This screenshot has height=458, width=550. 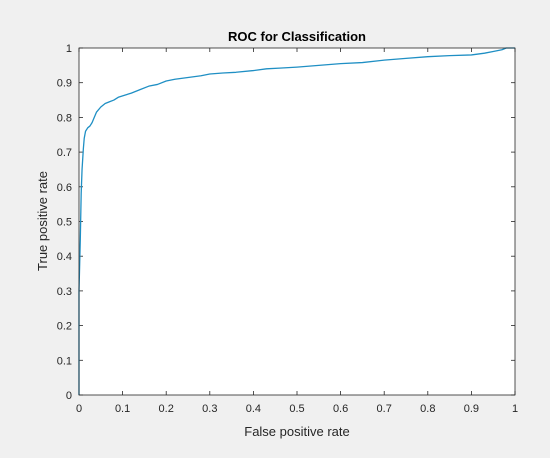 What do you see at coordinates (384, 409) in the screenshot?
I see `x-tick-label: 0.7` at bounding box center [384, 409].